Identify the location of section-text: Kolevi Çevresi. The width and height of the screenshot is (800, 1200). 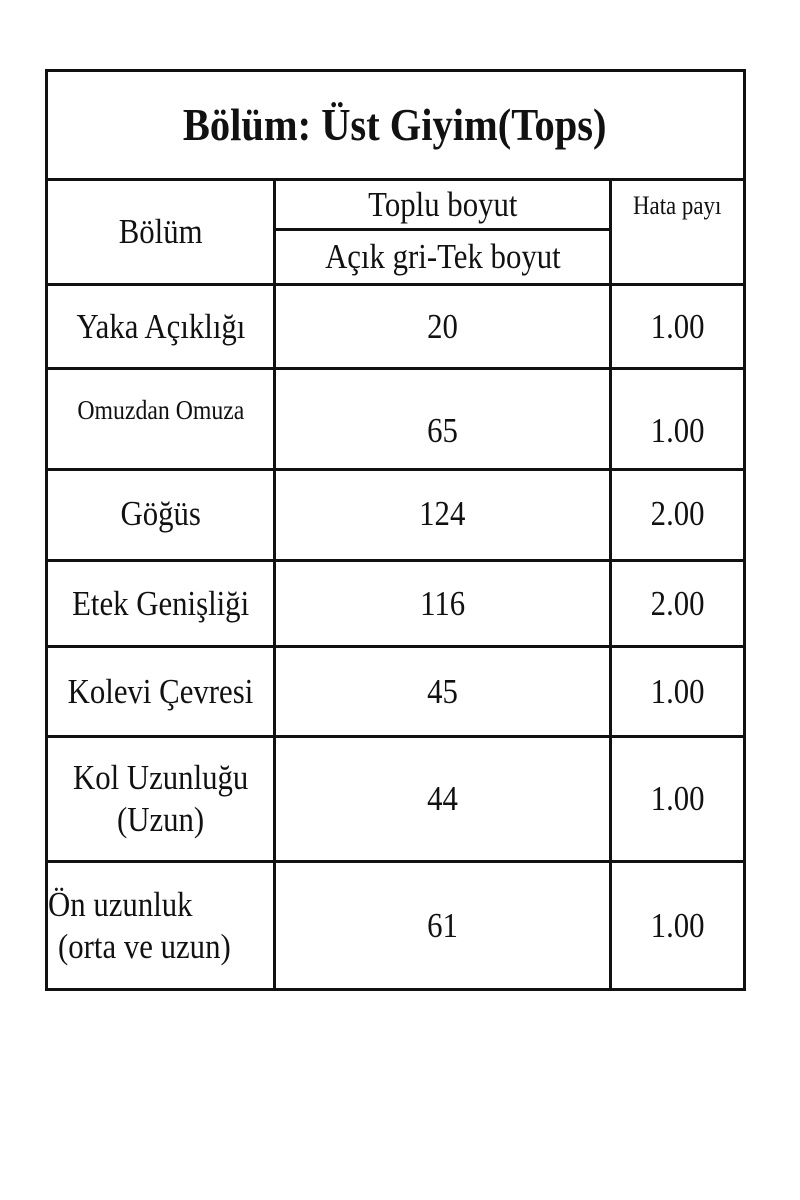
(160, 691).